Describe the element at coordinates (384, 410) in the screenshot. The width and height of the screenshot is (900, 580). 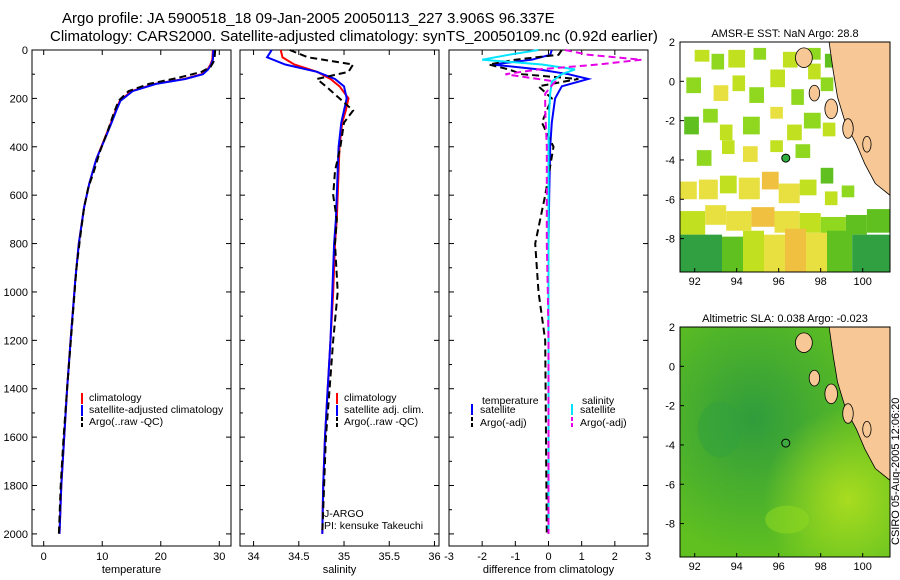
I see `legend-entry-label: satellite adj. clim.` at that location.